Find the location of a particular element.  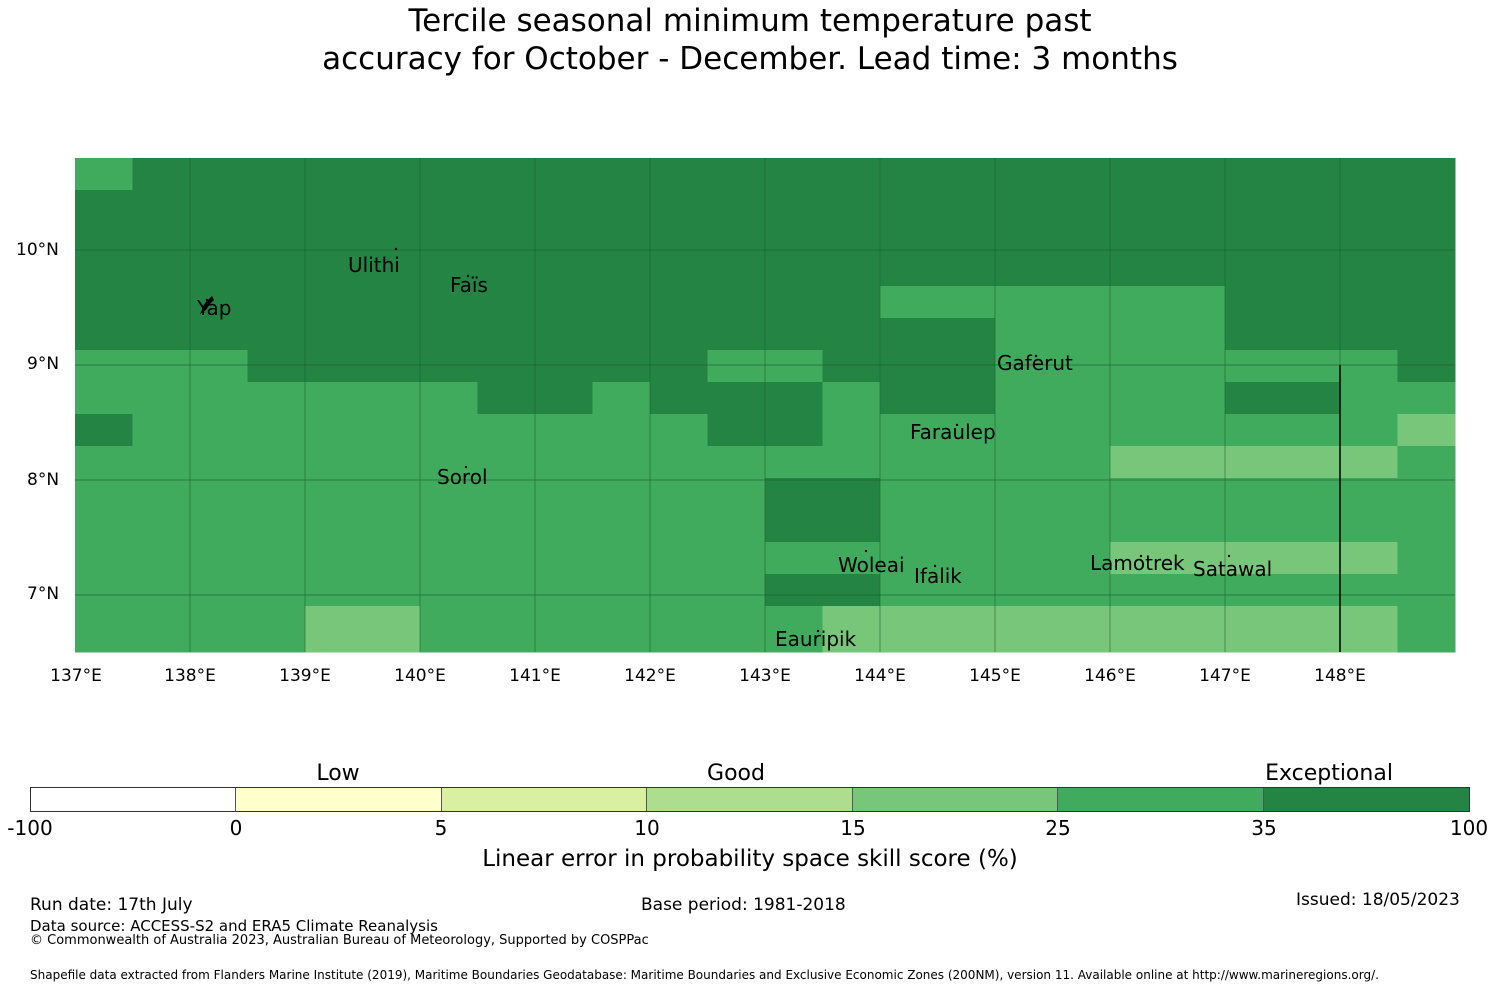

cbar-tick-0: 0 is located at coordinates (236, 828).